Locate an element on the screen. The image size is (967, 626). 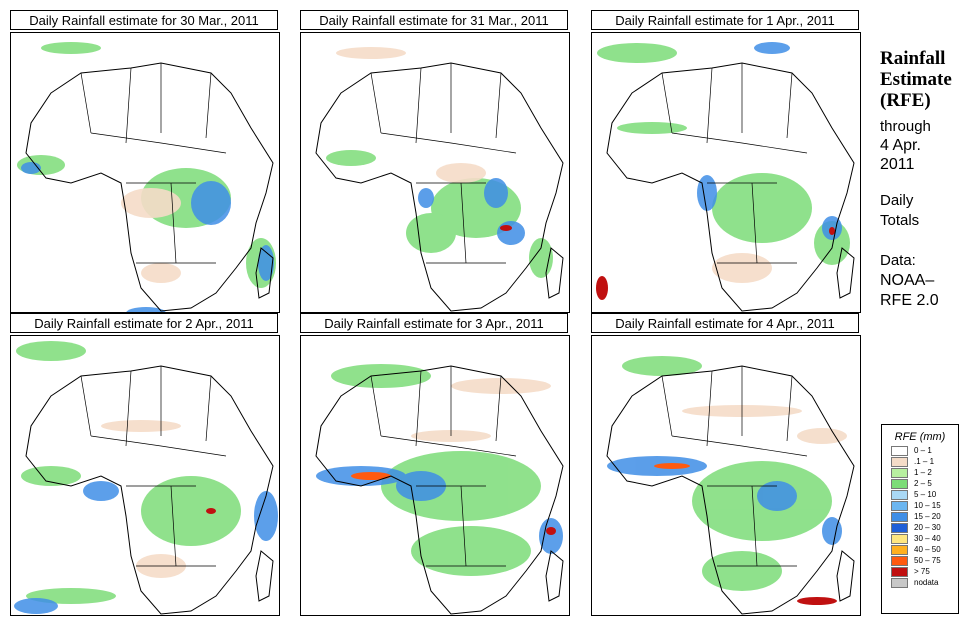
legend-item: 20 – 30 is located at coordinates (924, 527).